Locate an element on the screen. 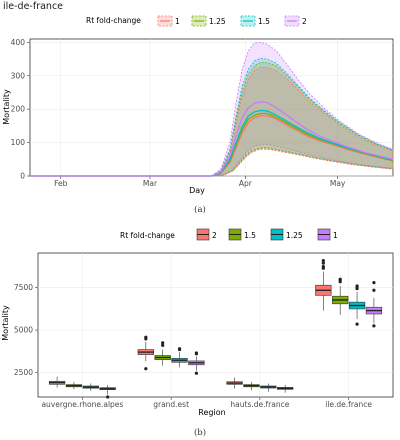 This screenshot has height=440, width=400. chart-a-legend-title: Rt fold-change is located at coordinates (113, 20).